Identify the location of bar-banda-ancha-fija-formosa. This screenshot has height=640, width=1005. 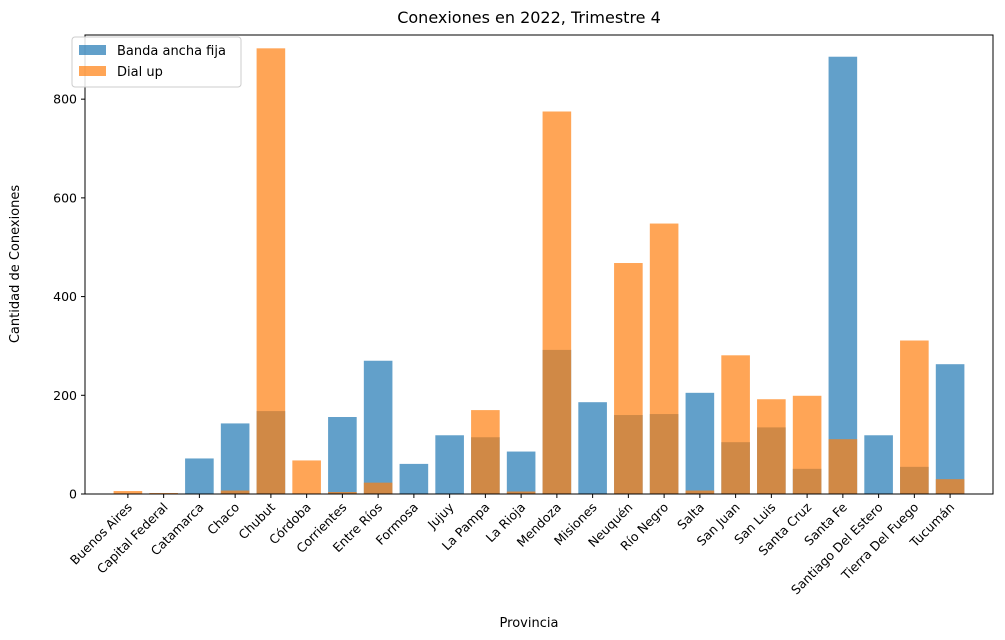
(414, 478).